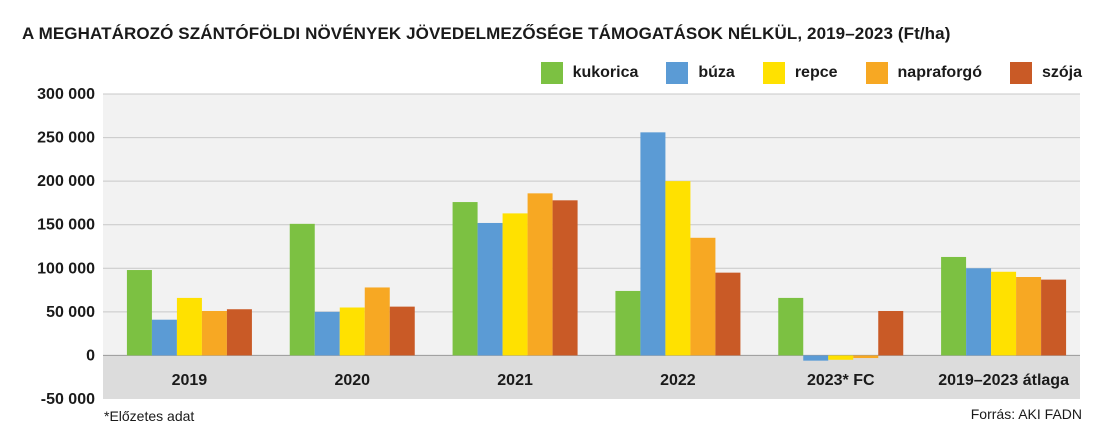  What do you see at coordinates (876, 73) in the screenshot?
I see `legend-swatch-napraforgo` at bounding box center [876, 73].